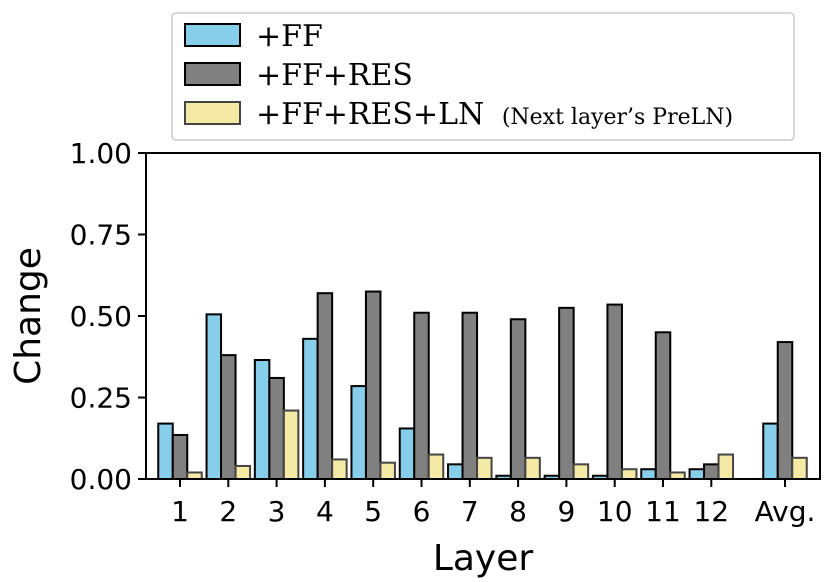 Image resolution: width=830 pixels, height=582 pixels. What do you see at coordinates (615, 511) in the screenshot?
I see `x-tick-label: 10` at bounding box center [615, 511].